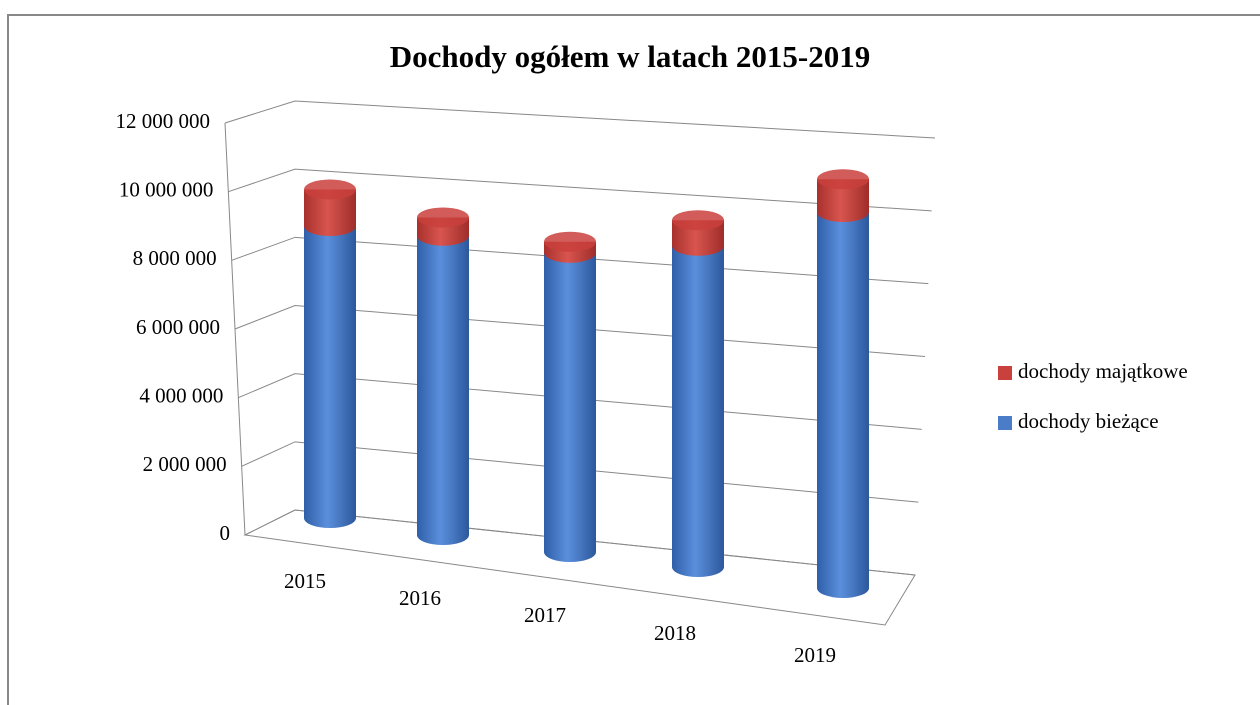 The width and height of the screenshot is (1260, 705). I want to click on x-tick-label: 2018, so click(675, 633).